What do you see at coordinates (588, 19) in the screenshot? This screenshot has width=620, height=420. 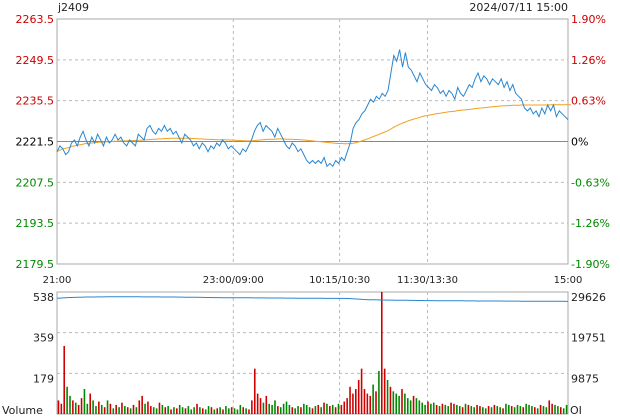 I see `percent-tick-label: 1.90%` at bounding box center [588, 19].